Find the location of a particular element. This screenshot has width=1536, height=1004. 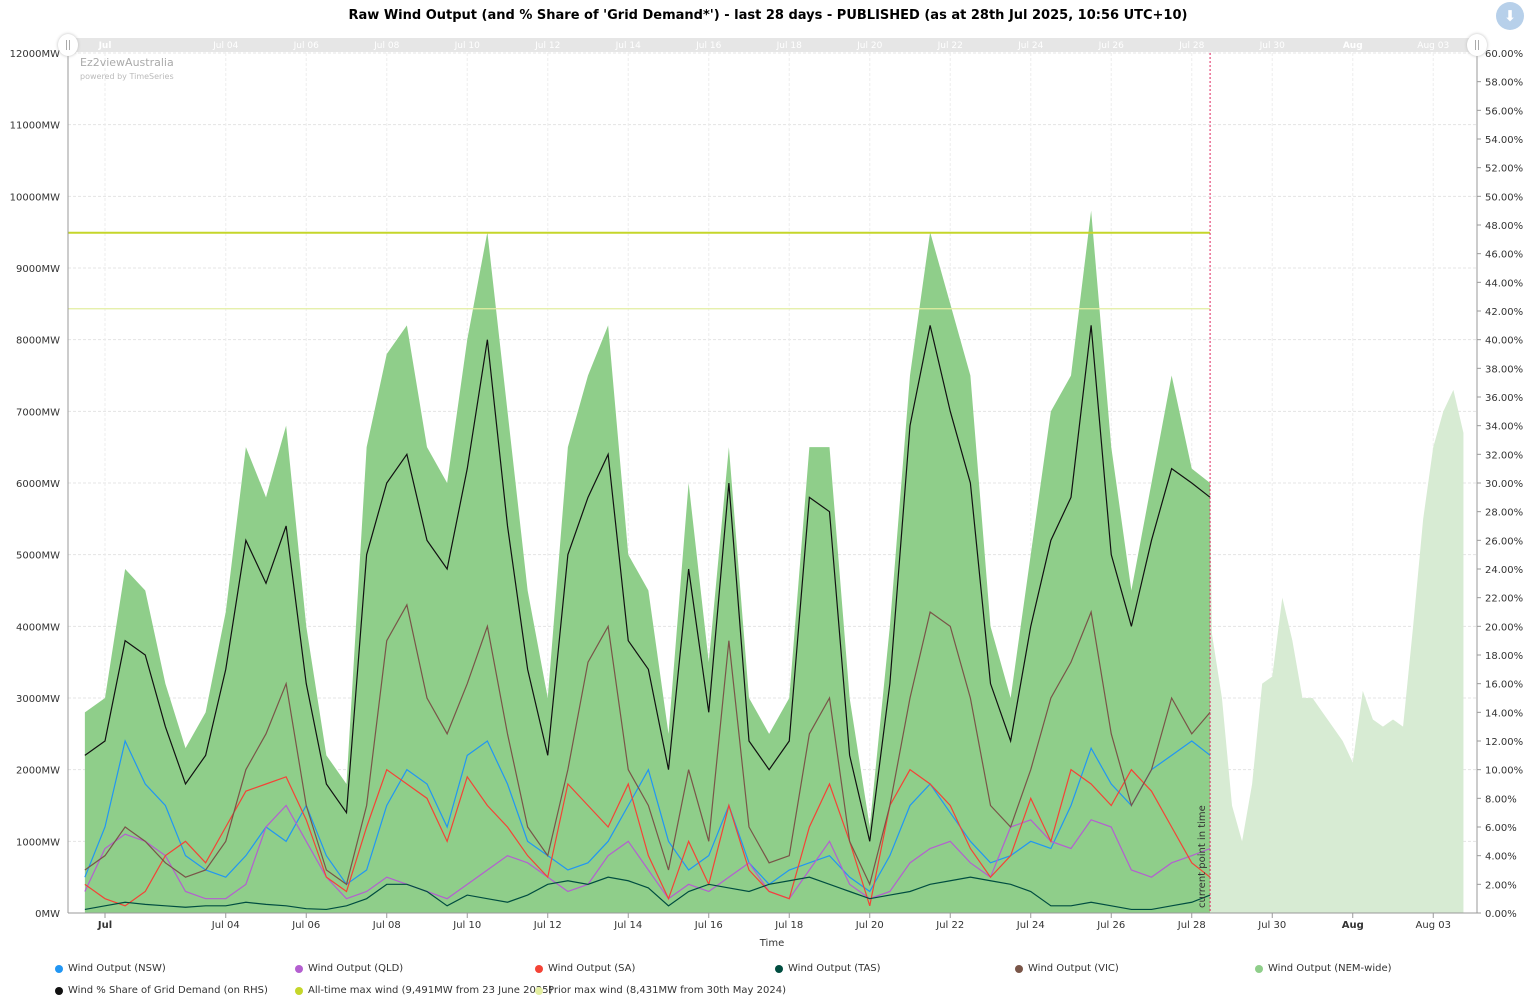

navigator-label: Jul 22 is located at coordinates (950, 46).